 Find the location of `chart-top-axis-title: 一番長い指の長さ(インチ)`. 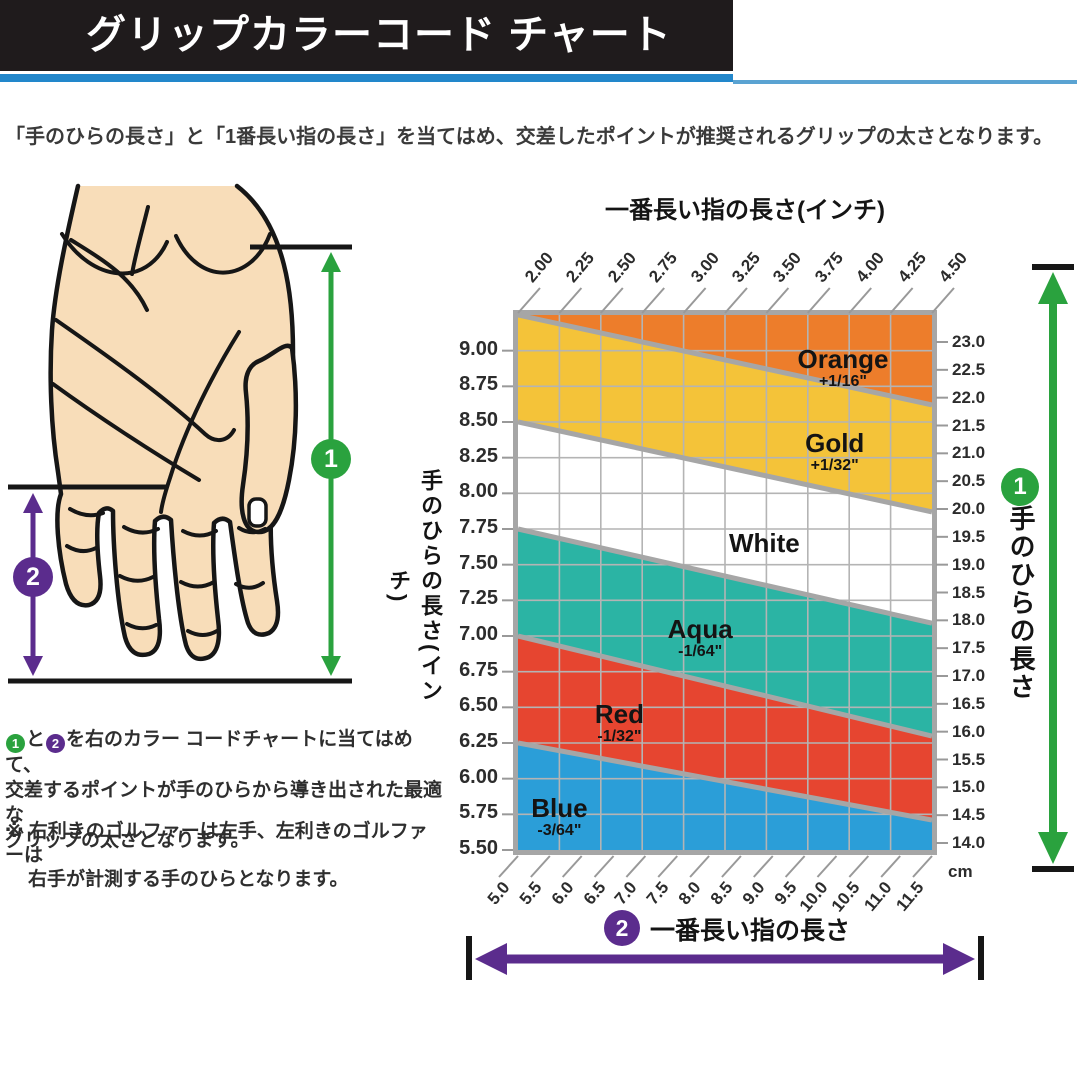

chart-top-axis-title: 一番長い指の長さ(インチ) is located at coordinates (745, 210).